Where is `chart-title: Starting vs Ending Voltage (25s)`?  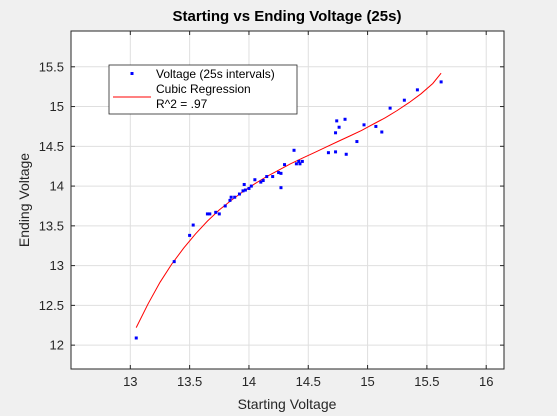 chart-title: Starting vs Ending Voltage (25s) is located at coordinates (287, 16).